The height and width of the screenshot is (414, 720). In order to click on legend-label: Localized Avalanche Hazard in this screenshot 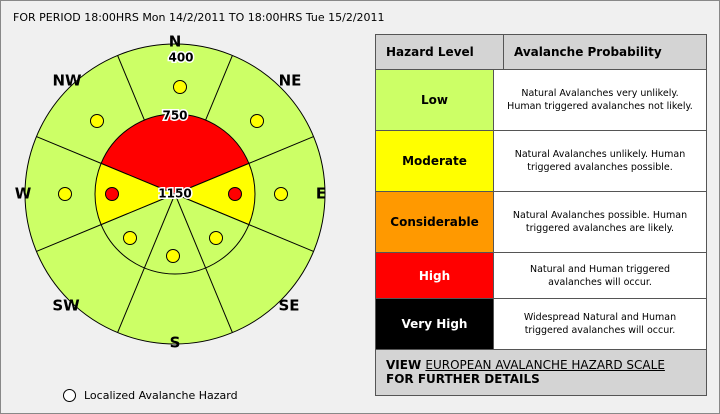, I will do `click(161, 395)`.